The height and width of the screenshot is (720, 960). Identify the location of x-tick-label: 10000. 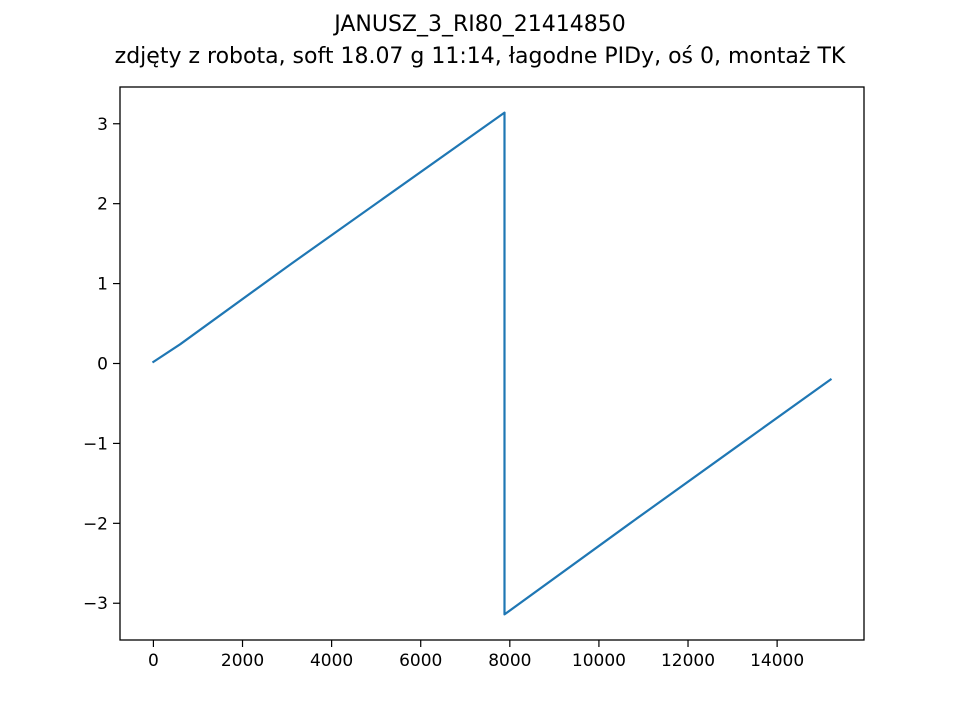
(599, 661).